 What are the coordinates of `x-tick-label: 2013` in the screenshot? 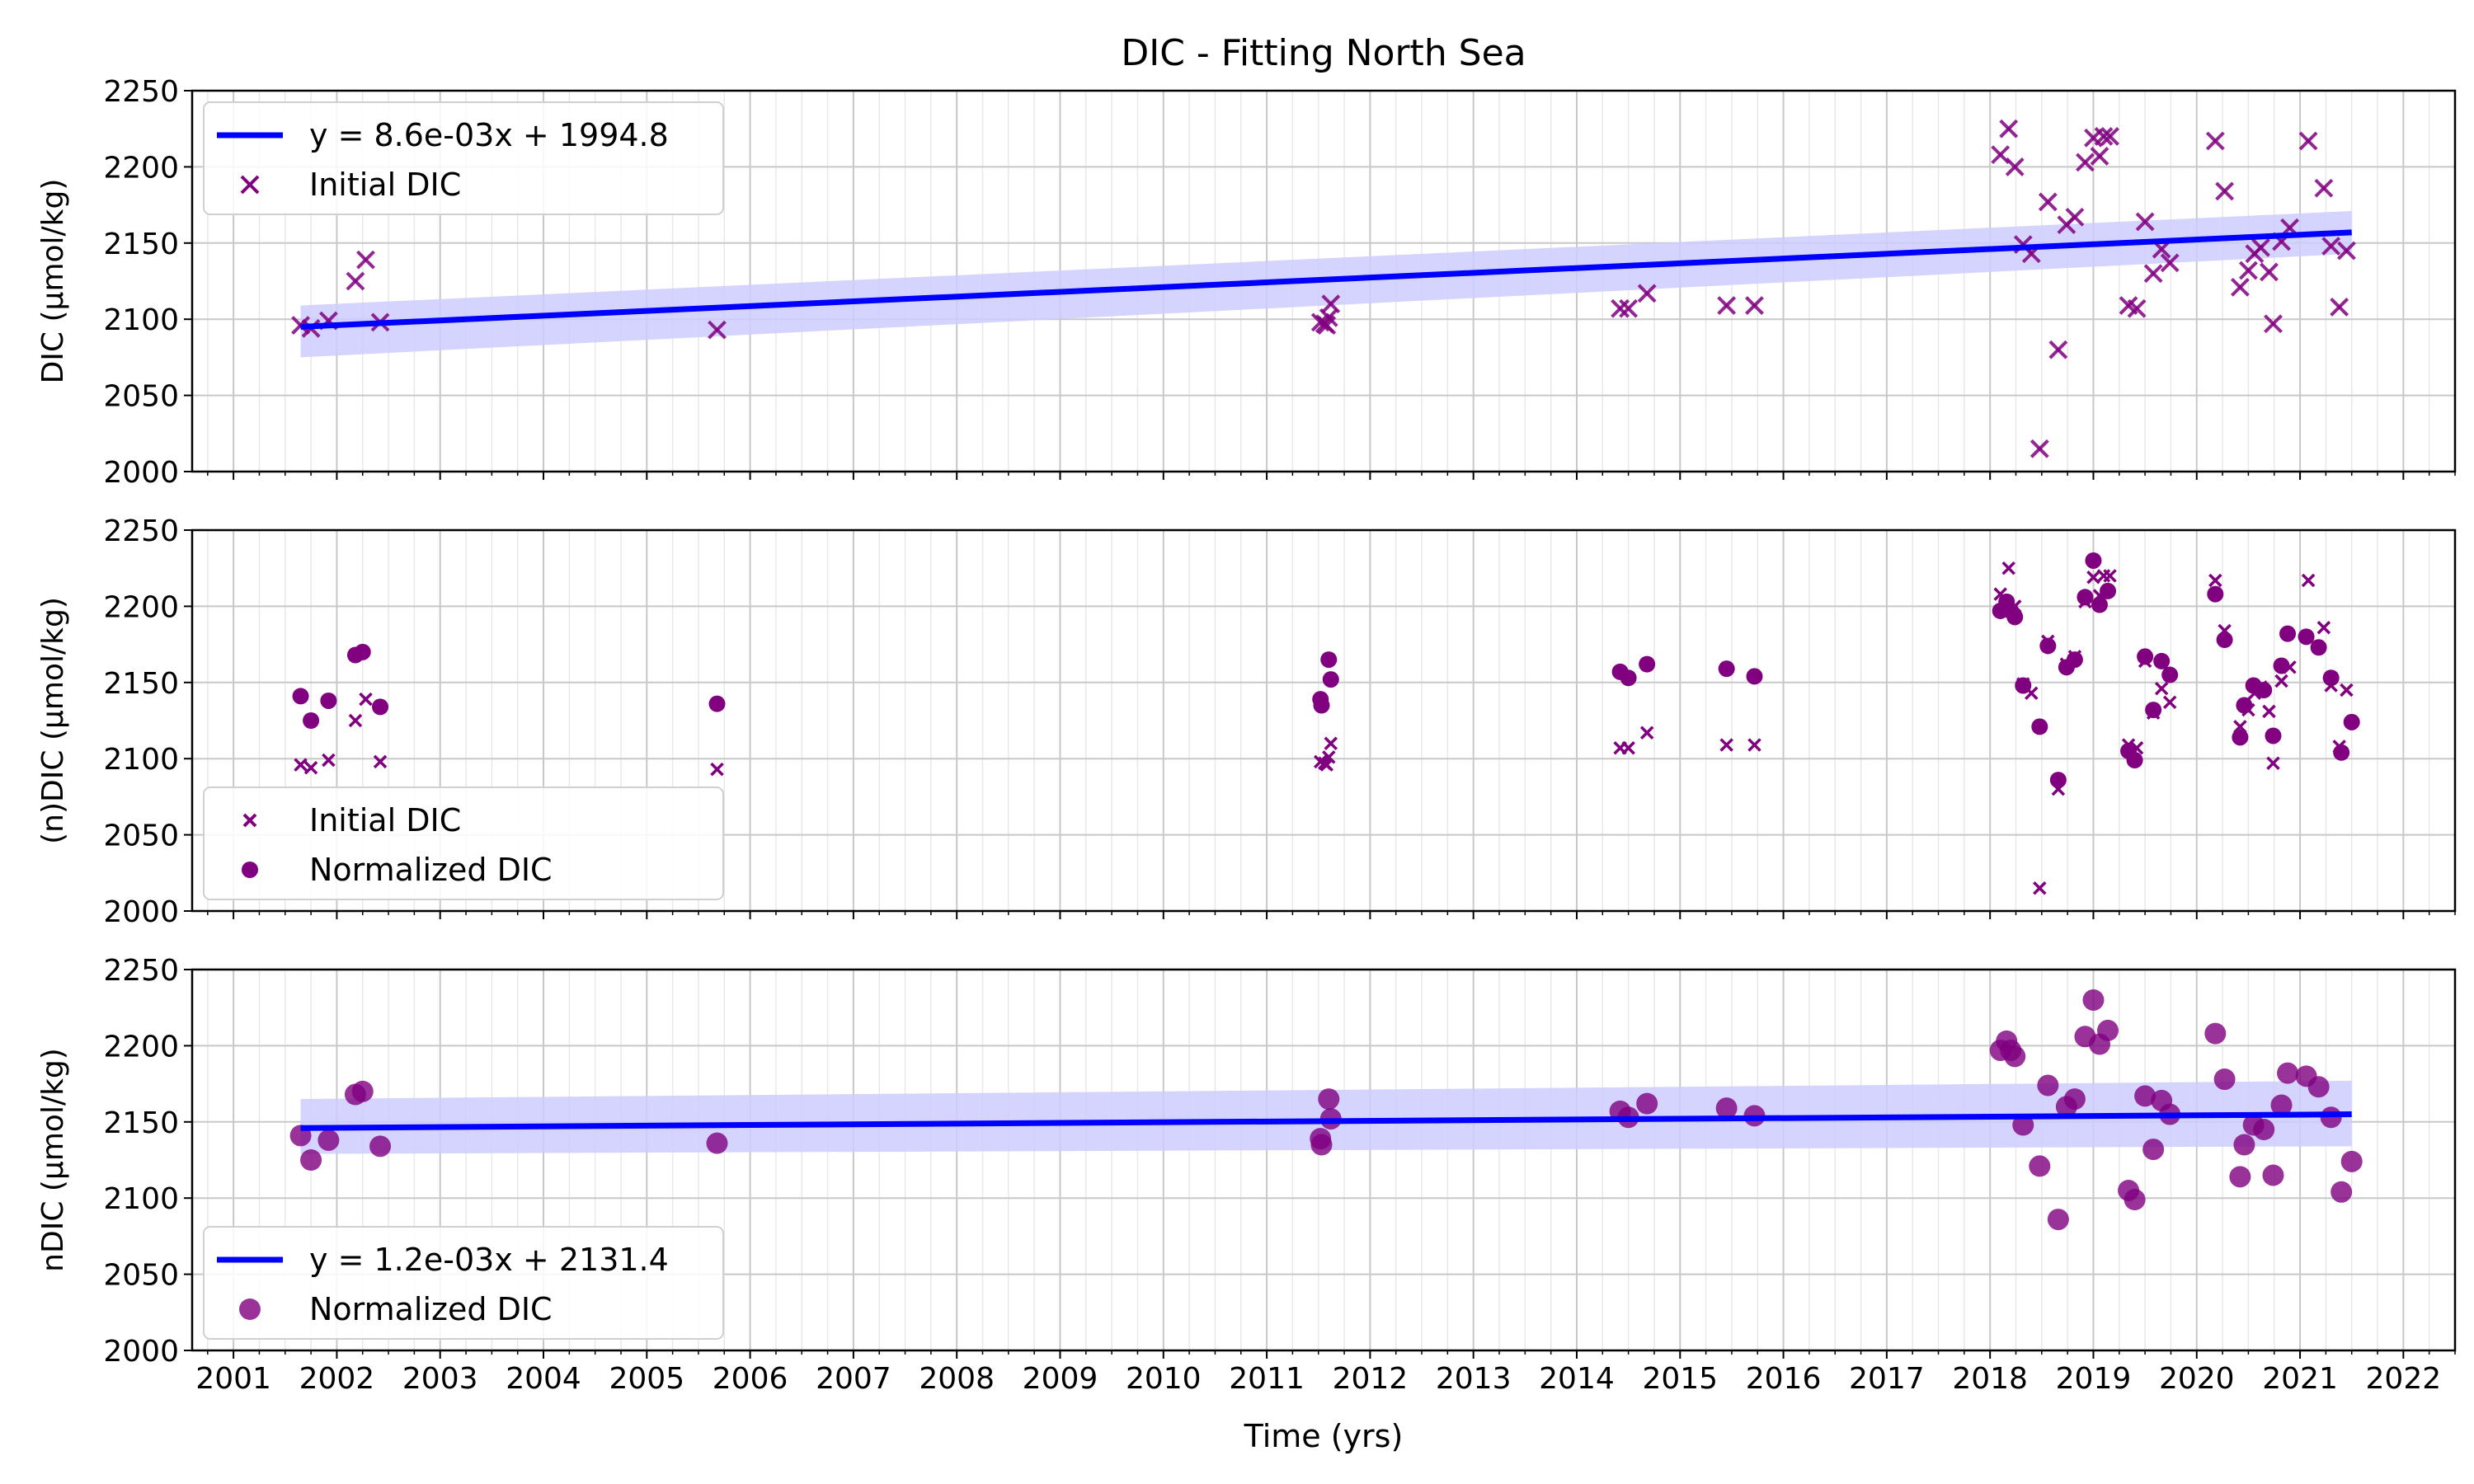 It's located at (1474, 1379).